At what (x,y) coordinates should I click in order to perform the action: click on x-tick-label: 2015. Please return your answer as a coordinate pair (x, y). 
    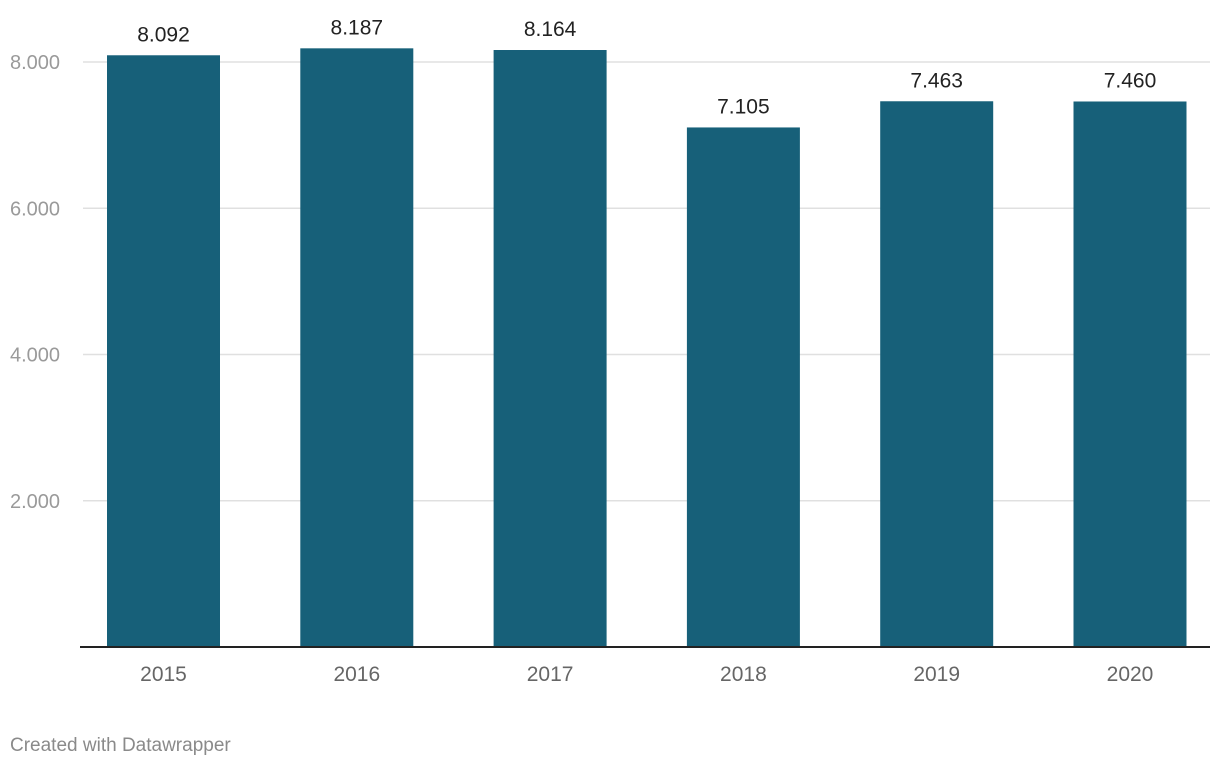
    Looking at the image, I should click on (163, 674).